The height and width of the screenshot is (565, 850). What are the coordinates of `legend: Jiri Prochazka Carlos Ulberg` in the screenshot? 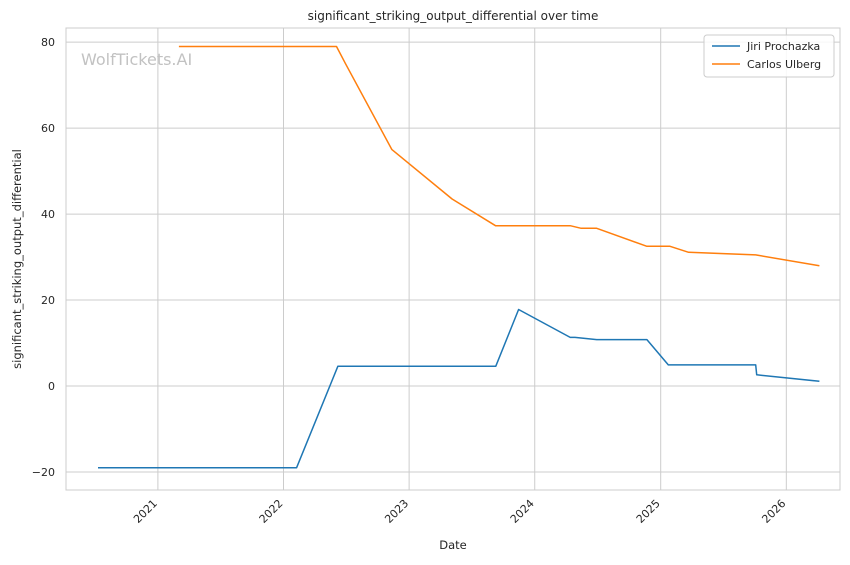 It's located at (769, 56).